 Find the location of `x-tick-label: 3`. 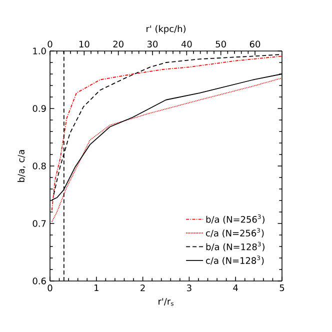

x-tick-label: 3 is located at coordinates (189, 288).